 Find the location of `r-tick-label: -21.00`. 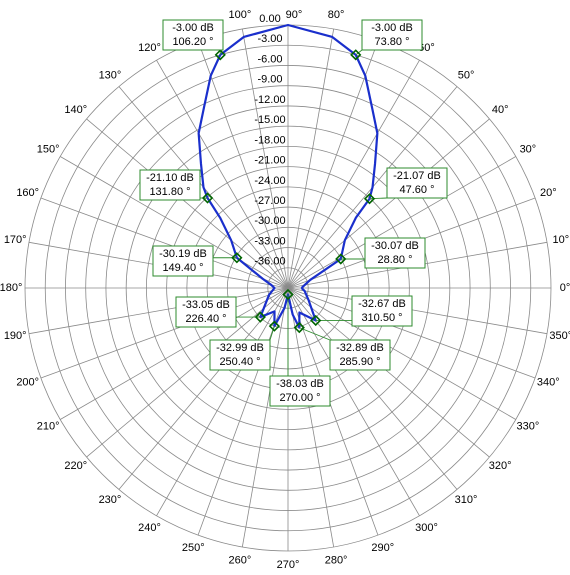

r-tick-label: -21.00 is located at coordinates (269, 161).